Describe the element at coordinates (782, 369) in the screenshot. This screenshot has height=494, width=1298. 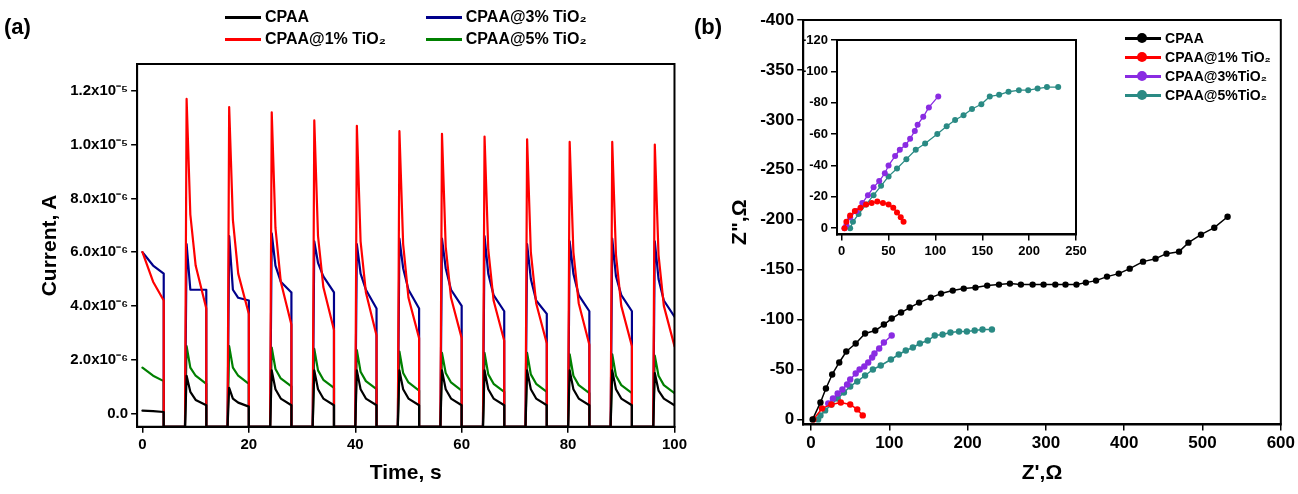
I see `y-tick-label: -50` at that location.